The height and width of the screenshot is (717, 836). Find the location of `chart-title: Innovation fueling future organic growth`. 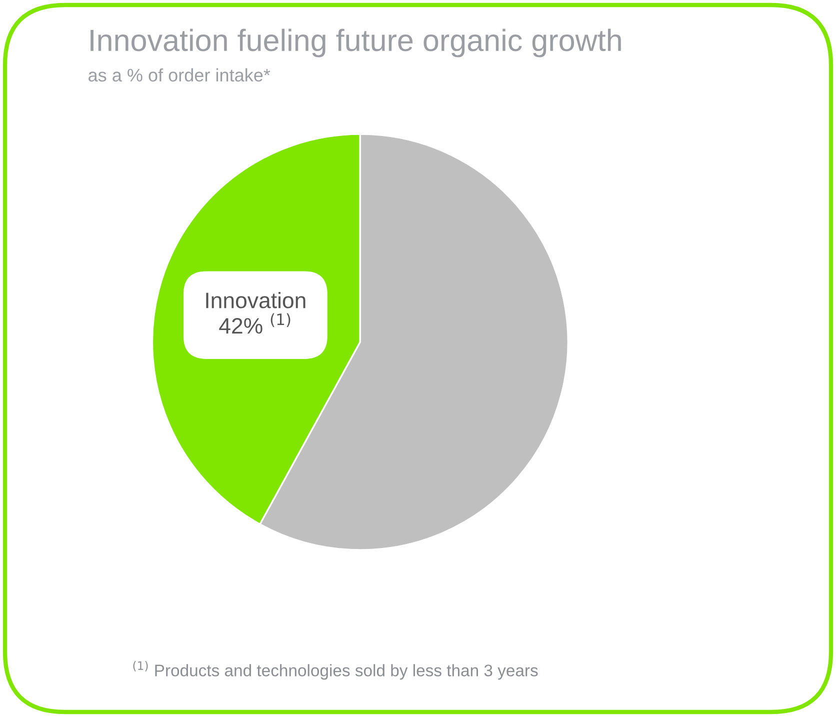

chart-title: Innovation fueling future organic growth is located at coordinates (355, 43).